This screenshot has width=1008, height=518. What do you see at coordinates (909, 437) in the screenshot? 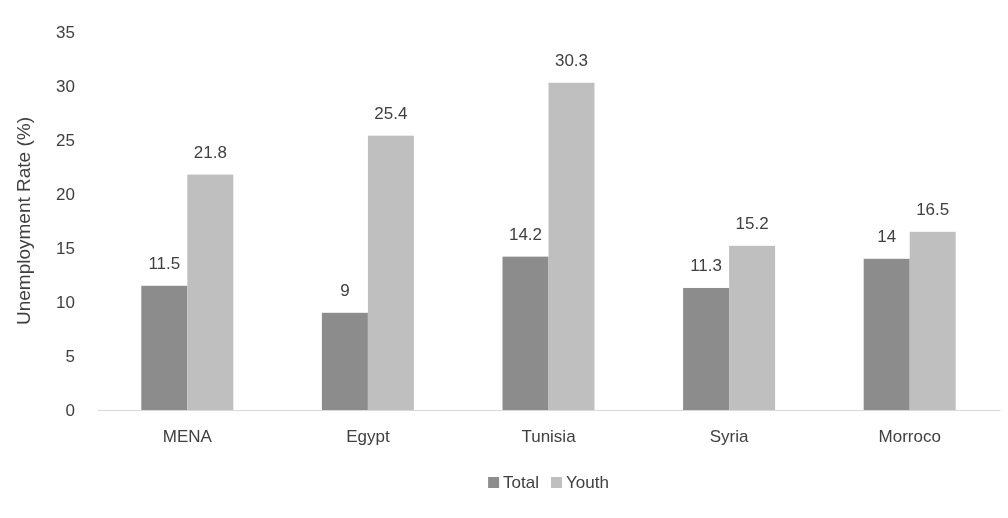
I see `x-tick-label: Morroco` at bounding box center [909, 437].